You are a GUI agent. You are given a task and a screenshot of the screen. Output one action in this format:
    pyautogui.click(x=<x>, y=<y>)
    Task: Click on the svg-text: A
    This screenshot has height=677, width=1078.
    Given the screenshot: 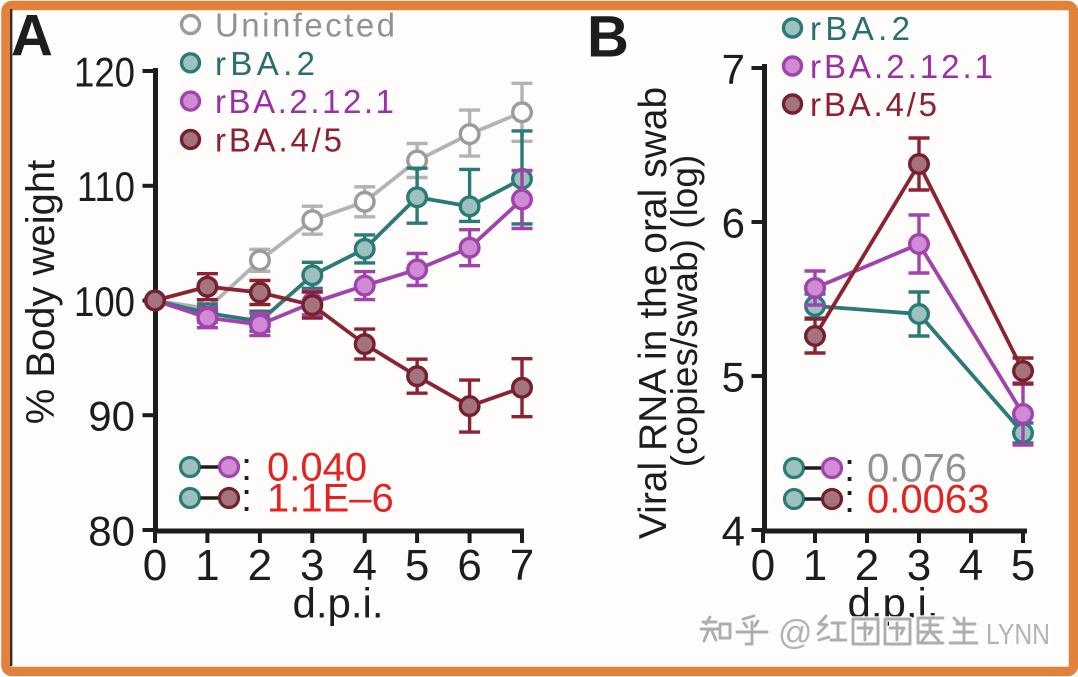 What is the action you would take?
    pyautogui.click(x=32, y=36)
    